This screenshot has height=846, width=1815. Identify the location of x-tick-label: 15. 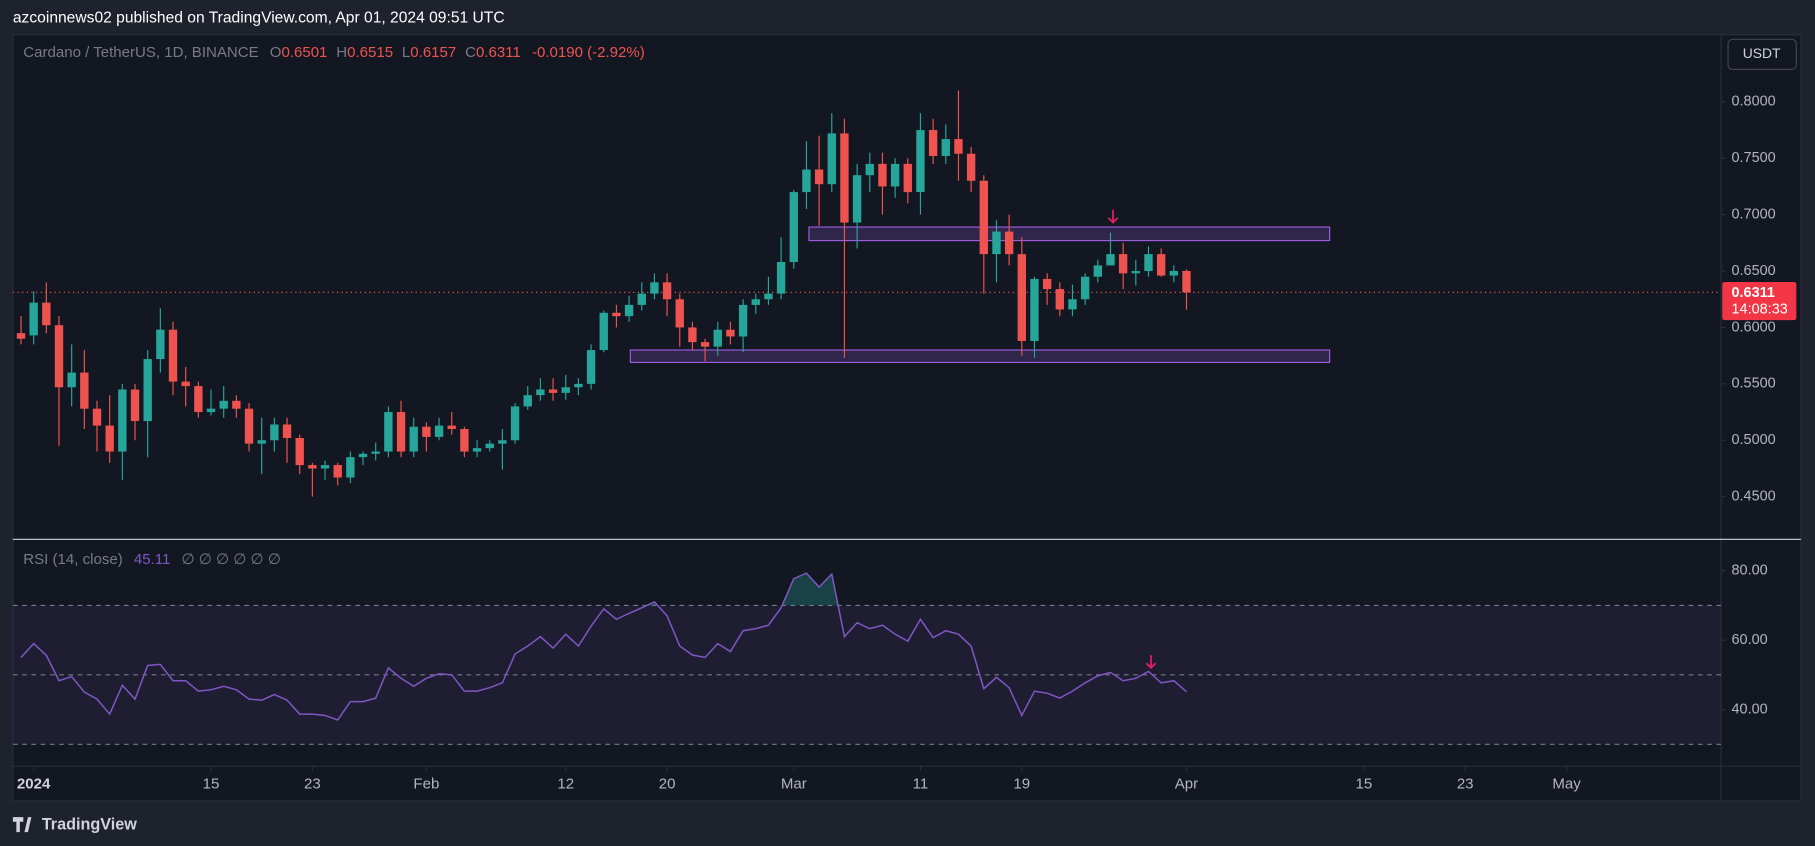
(1363, 784).